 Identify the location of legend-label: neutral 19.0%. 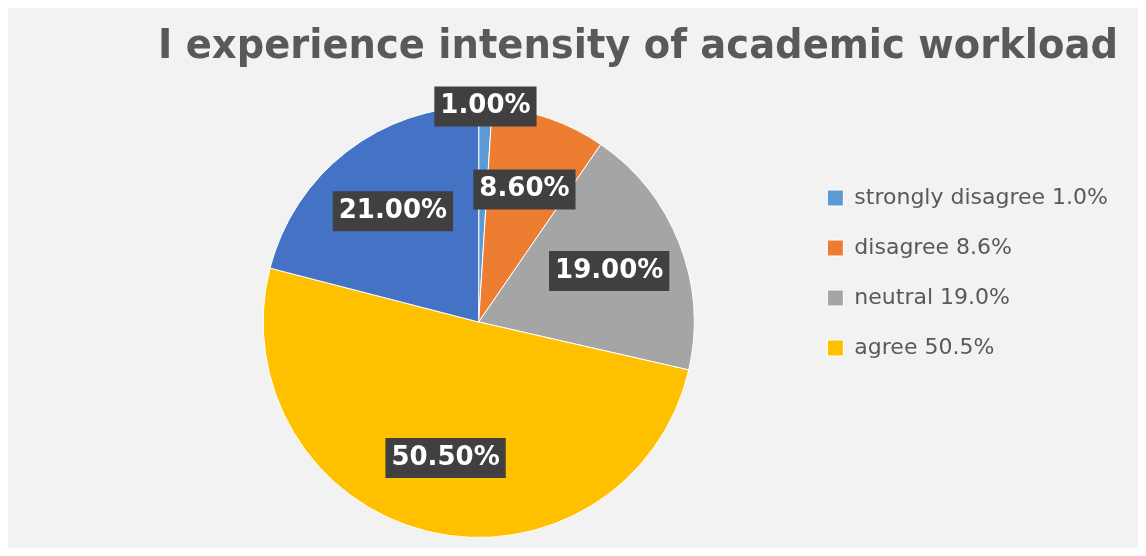
(932, 296).